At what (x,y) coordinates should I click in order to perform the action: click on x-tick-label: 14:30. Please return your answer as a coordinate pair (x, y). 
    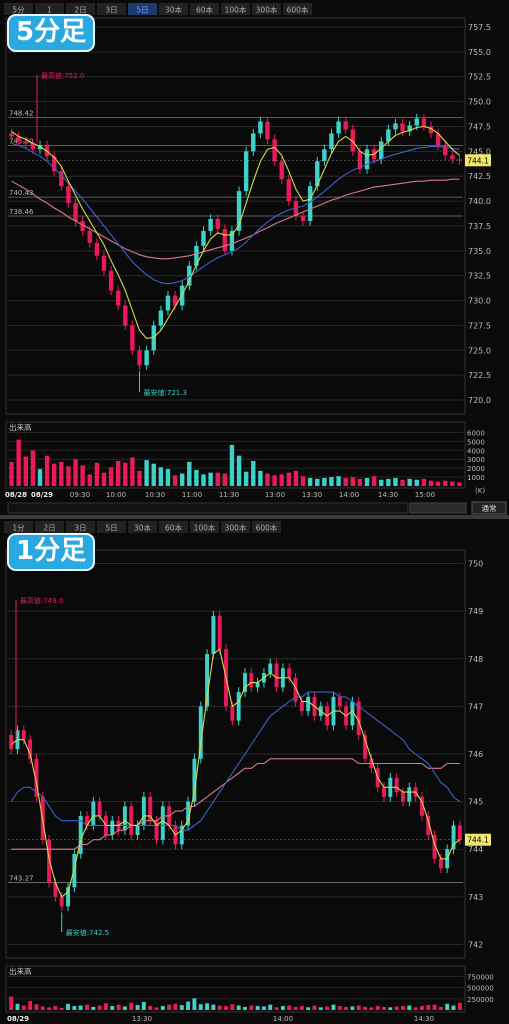
    Looking at the image, I should click on (424, 1019).